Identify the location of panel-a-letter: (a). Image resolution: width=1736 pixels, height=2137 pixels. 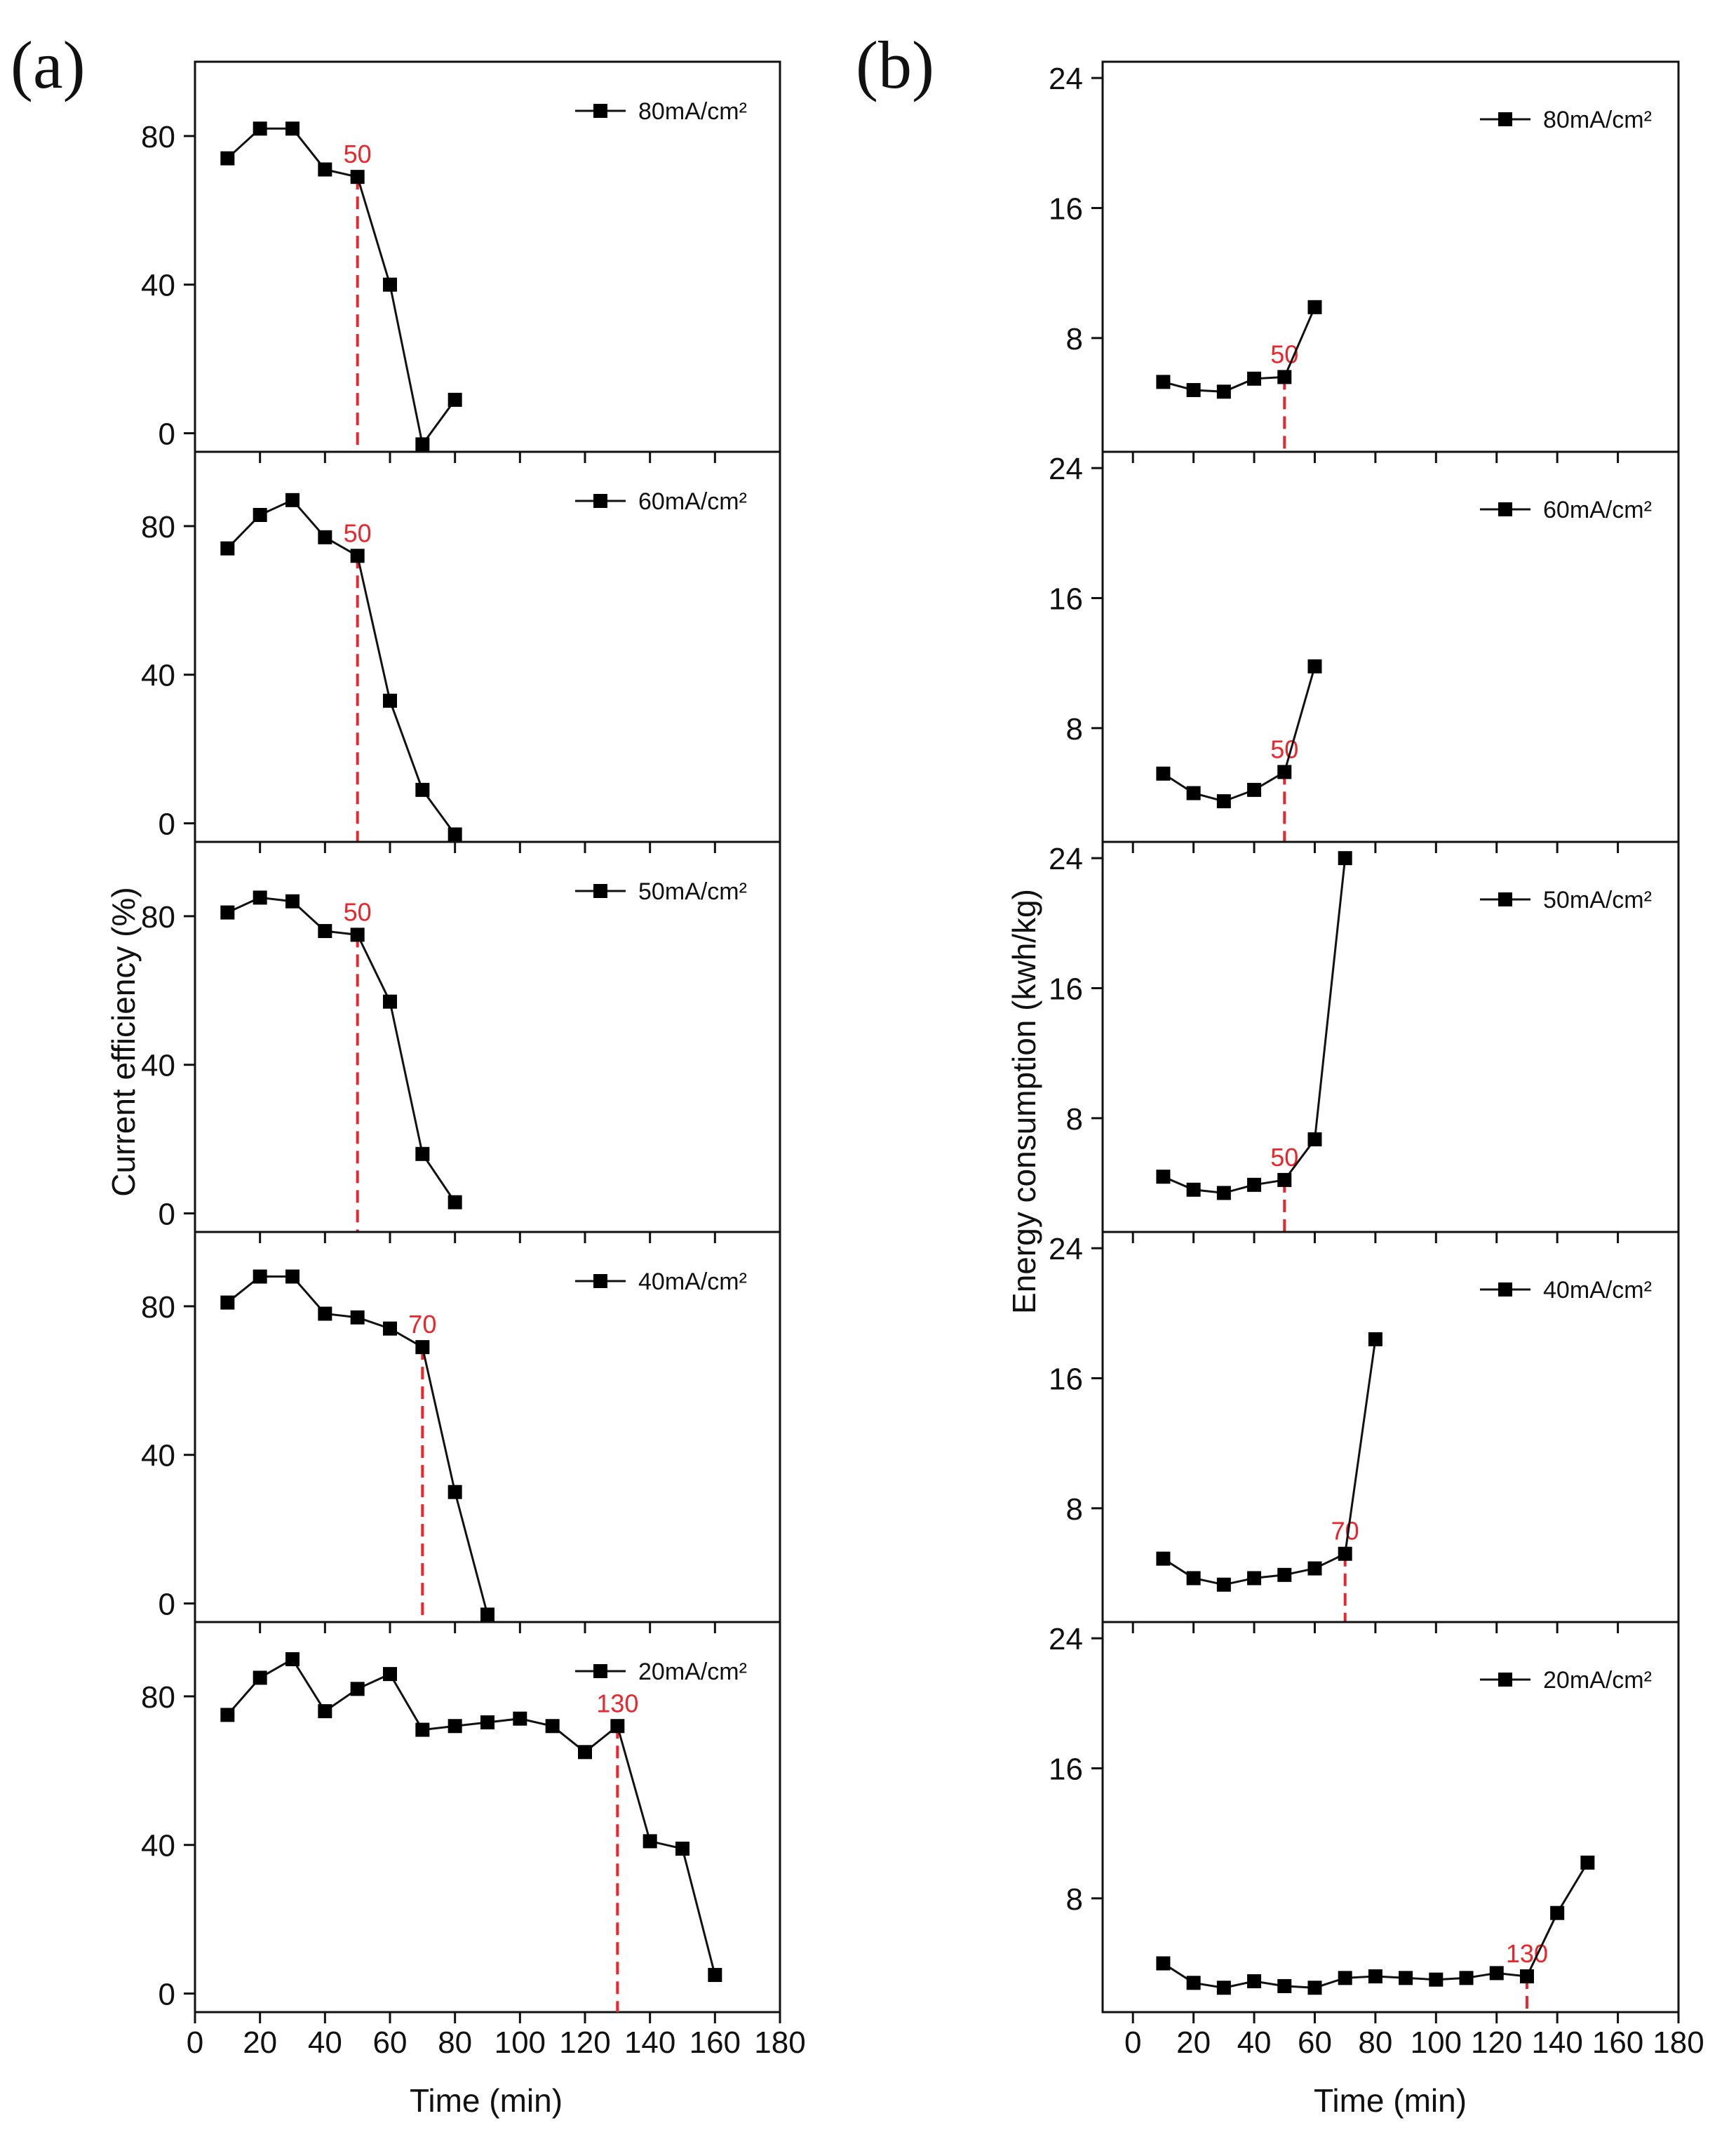
(48, 64).